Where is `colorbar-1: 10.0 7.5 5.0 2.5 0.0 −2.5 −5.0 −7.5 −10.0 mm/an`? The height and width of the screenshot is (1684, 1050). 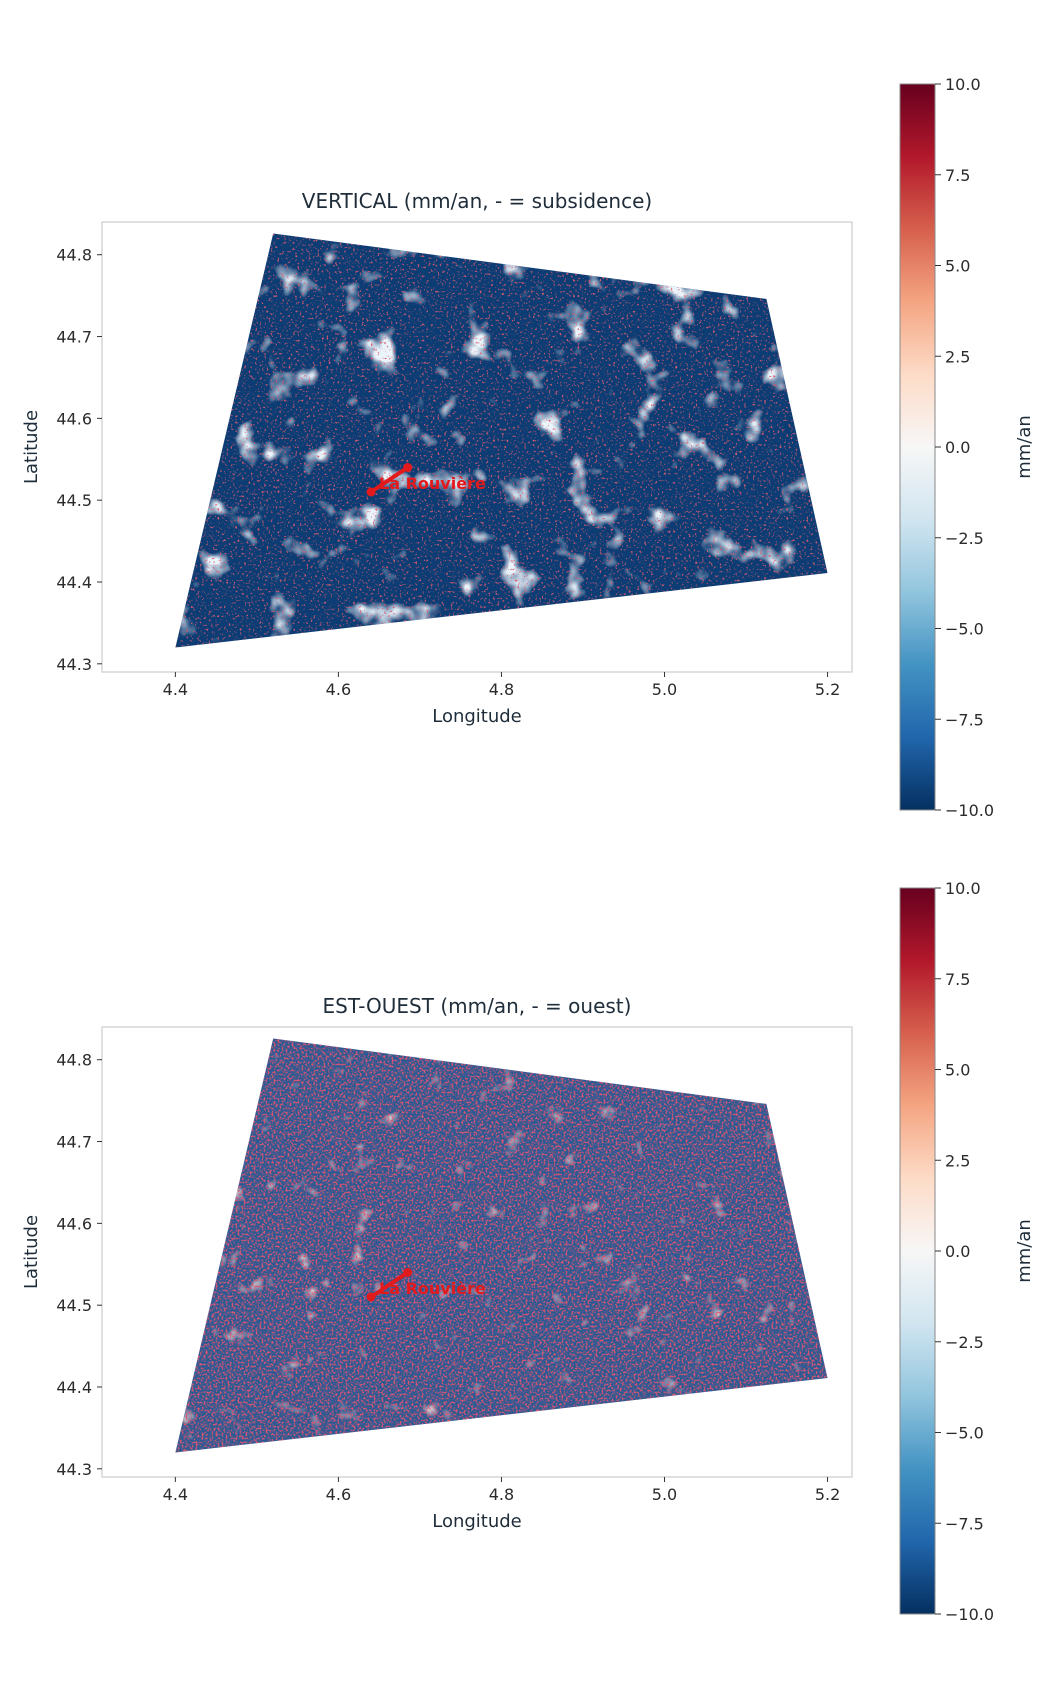 colorbar-1: 10.0 7.5 5.0 2.5 0.0 −2.5 −5.0 −7.5 −10.0 mm/an is located at coordinates (967, 447).